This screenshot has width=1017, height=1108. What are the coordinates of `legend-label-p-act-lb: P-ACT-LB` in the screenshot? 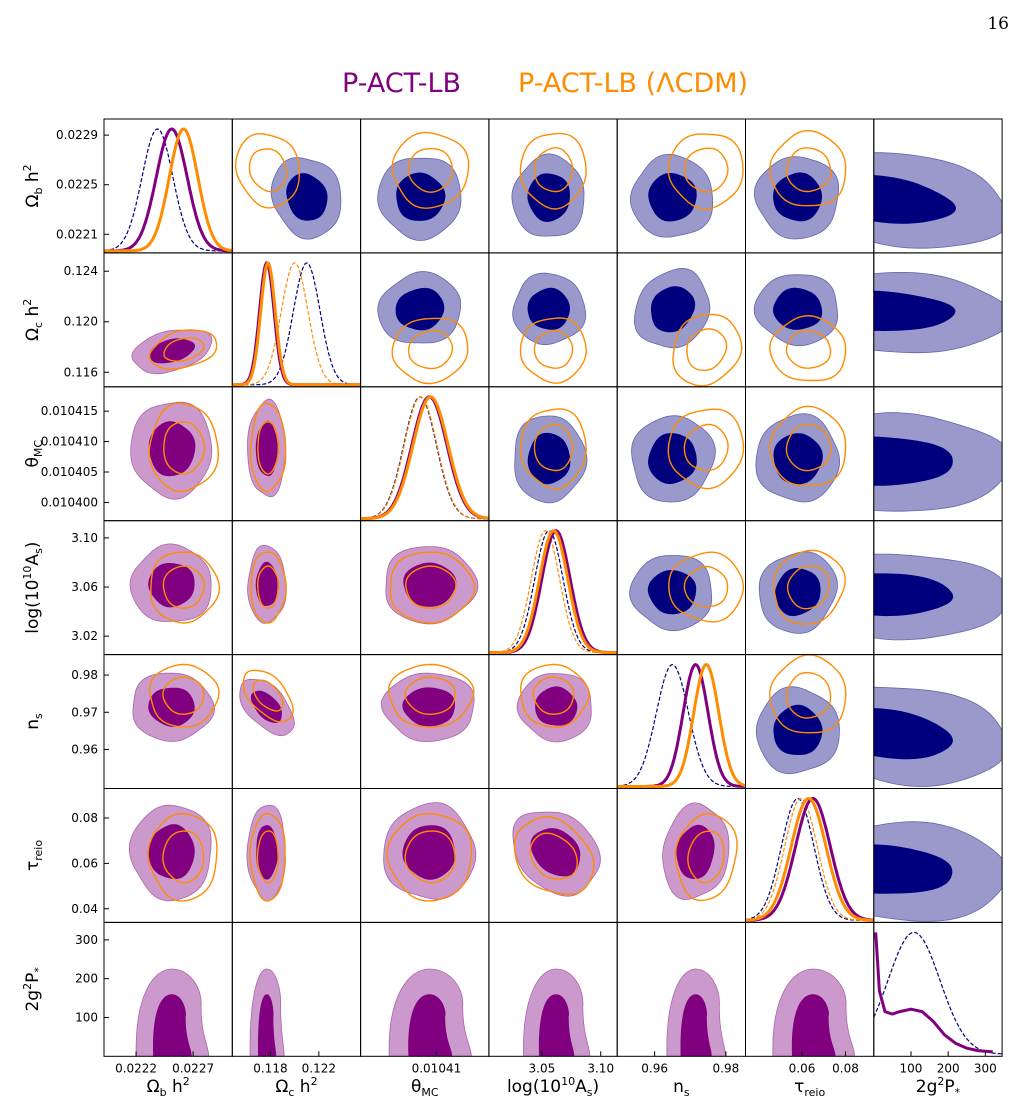 It's located at (402, 83).